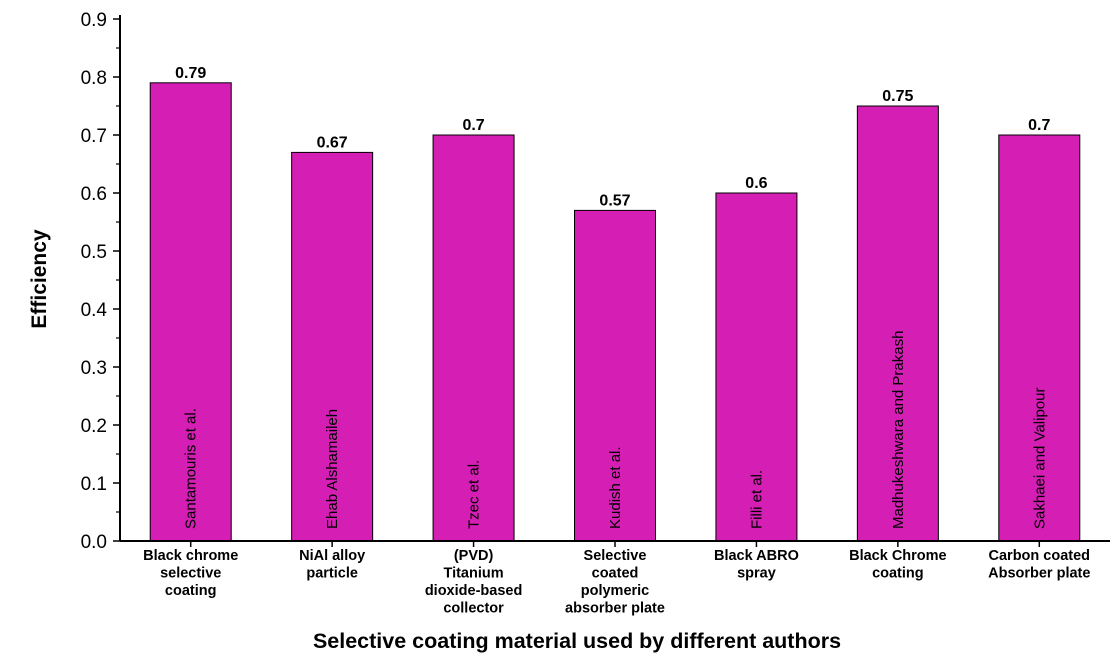 The width and height of the screenshot is (1113, 659). What do you see at coordinates (94, 368) in the screenshot?
I see `y-tick-label: 0.3` at bounding box center [94, 368].